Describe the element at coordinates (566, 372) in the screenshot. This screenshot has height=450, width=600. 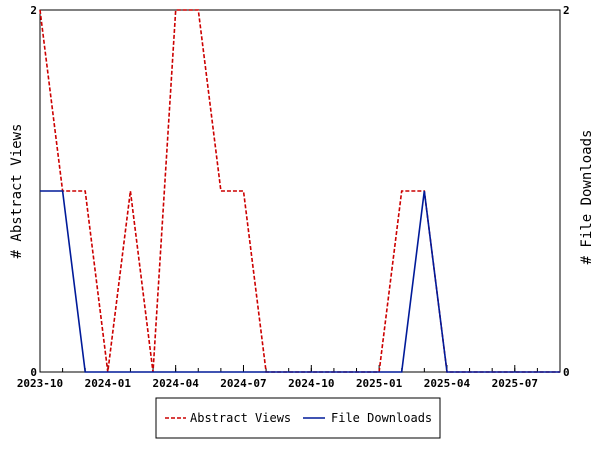
I see `y-right-tick-label: 0` at that location.